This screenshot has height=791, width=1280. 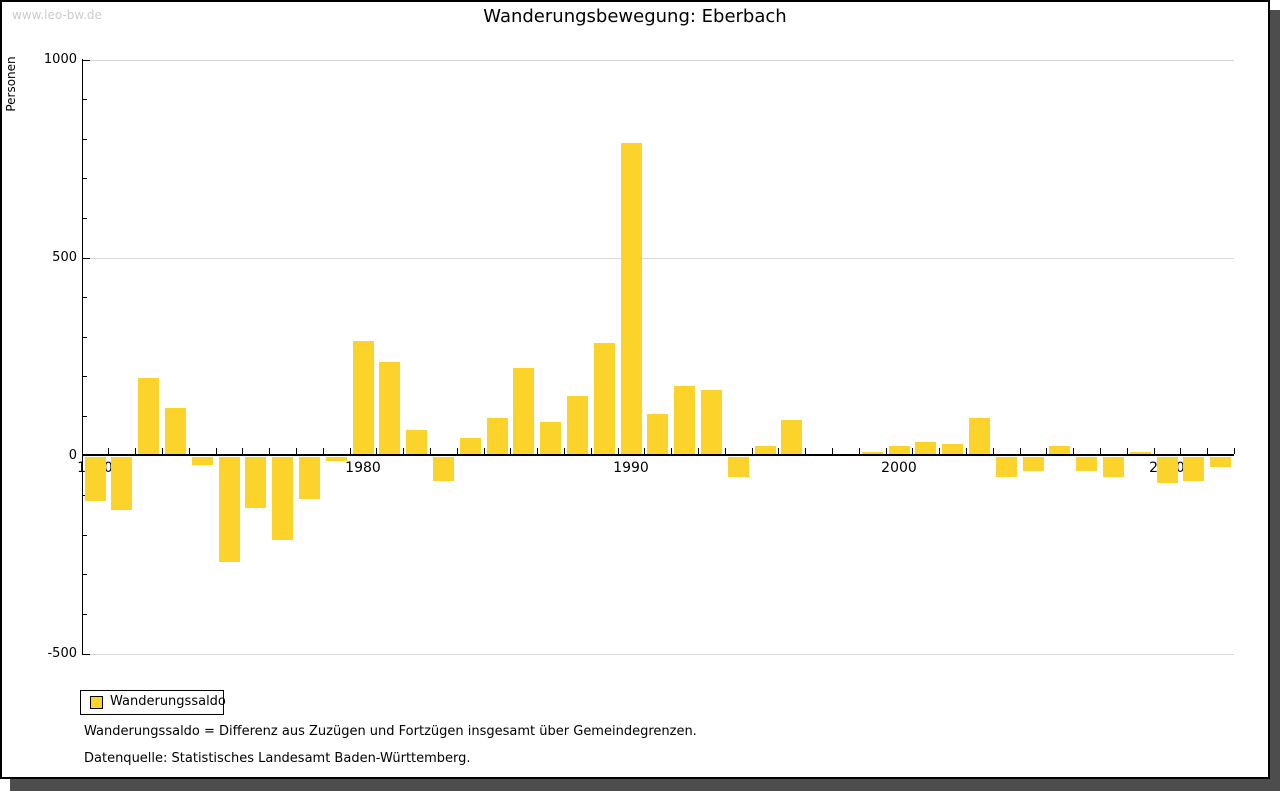 What do you see at coordinates (84, 535) in the screenshot?
I see `y-tick--200` at bounding box center [84, 535].